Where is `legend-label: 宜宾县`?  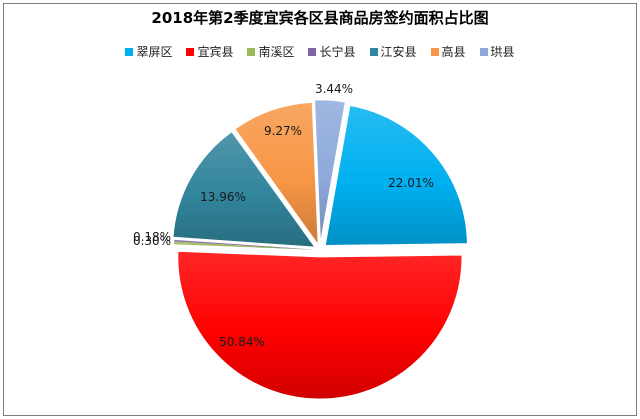 legend-label: 宜宾县 is located at coordinates (215, 52).